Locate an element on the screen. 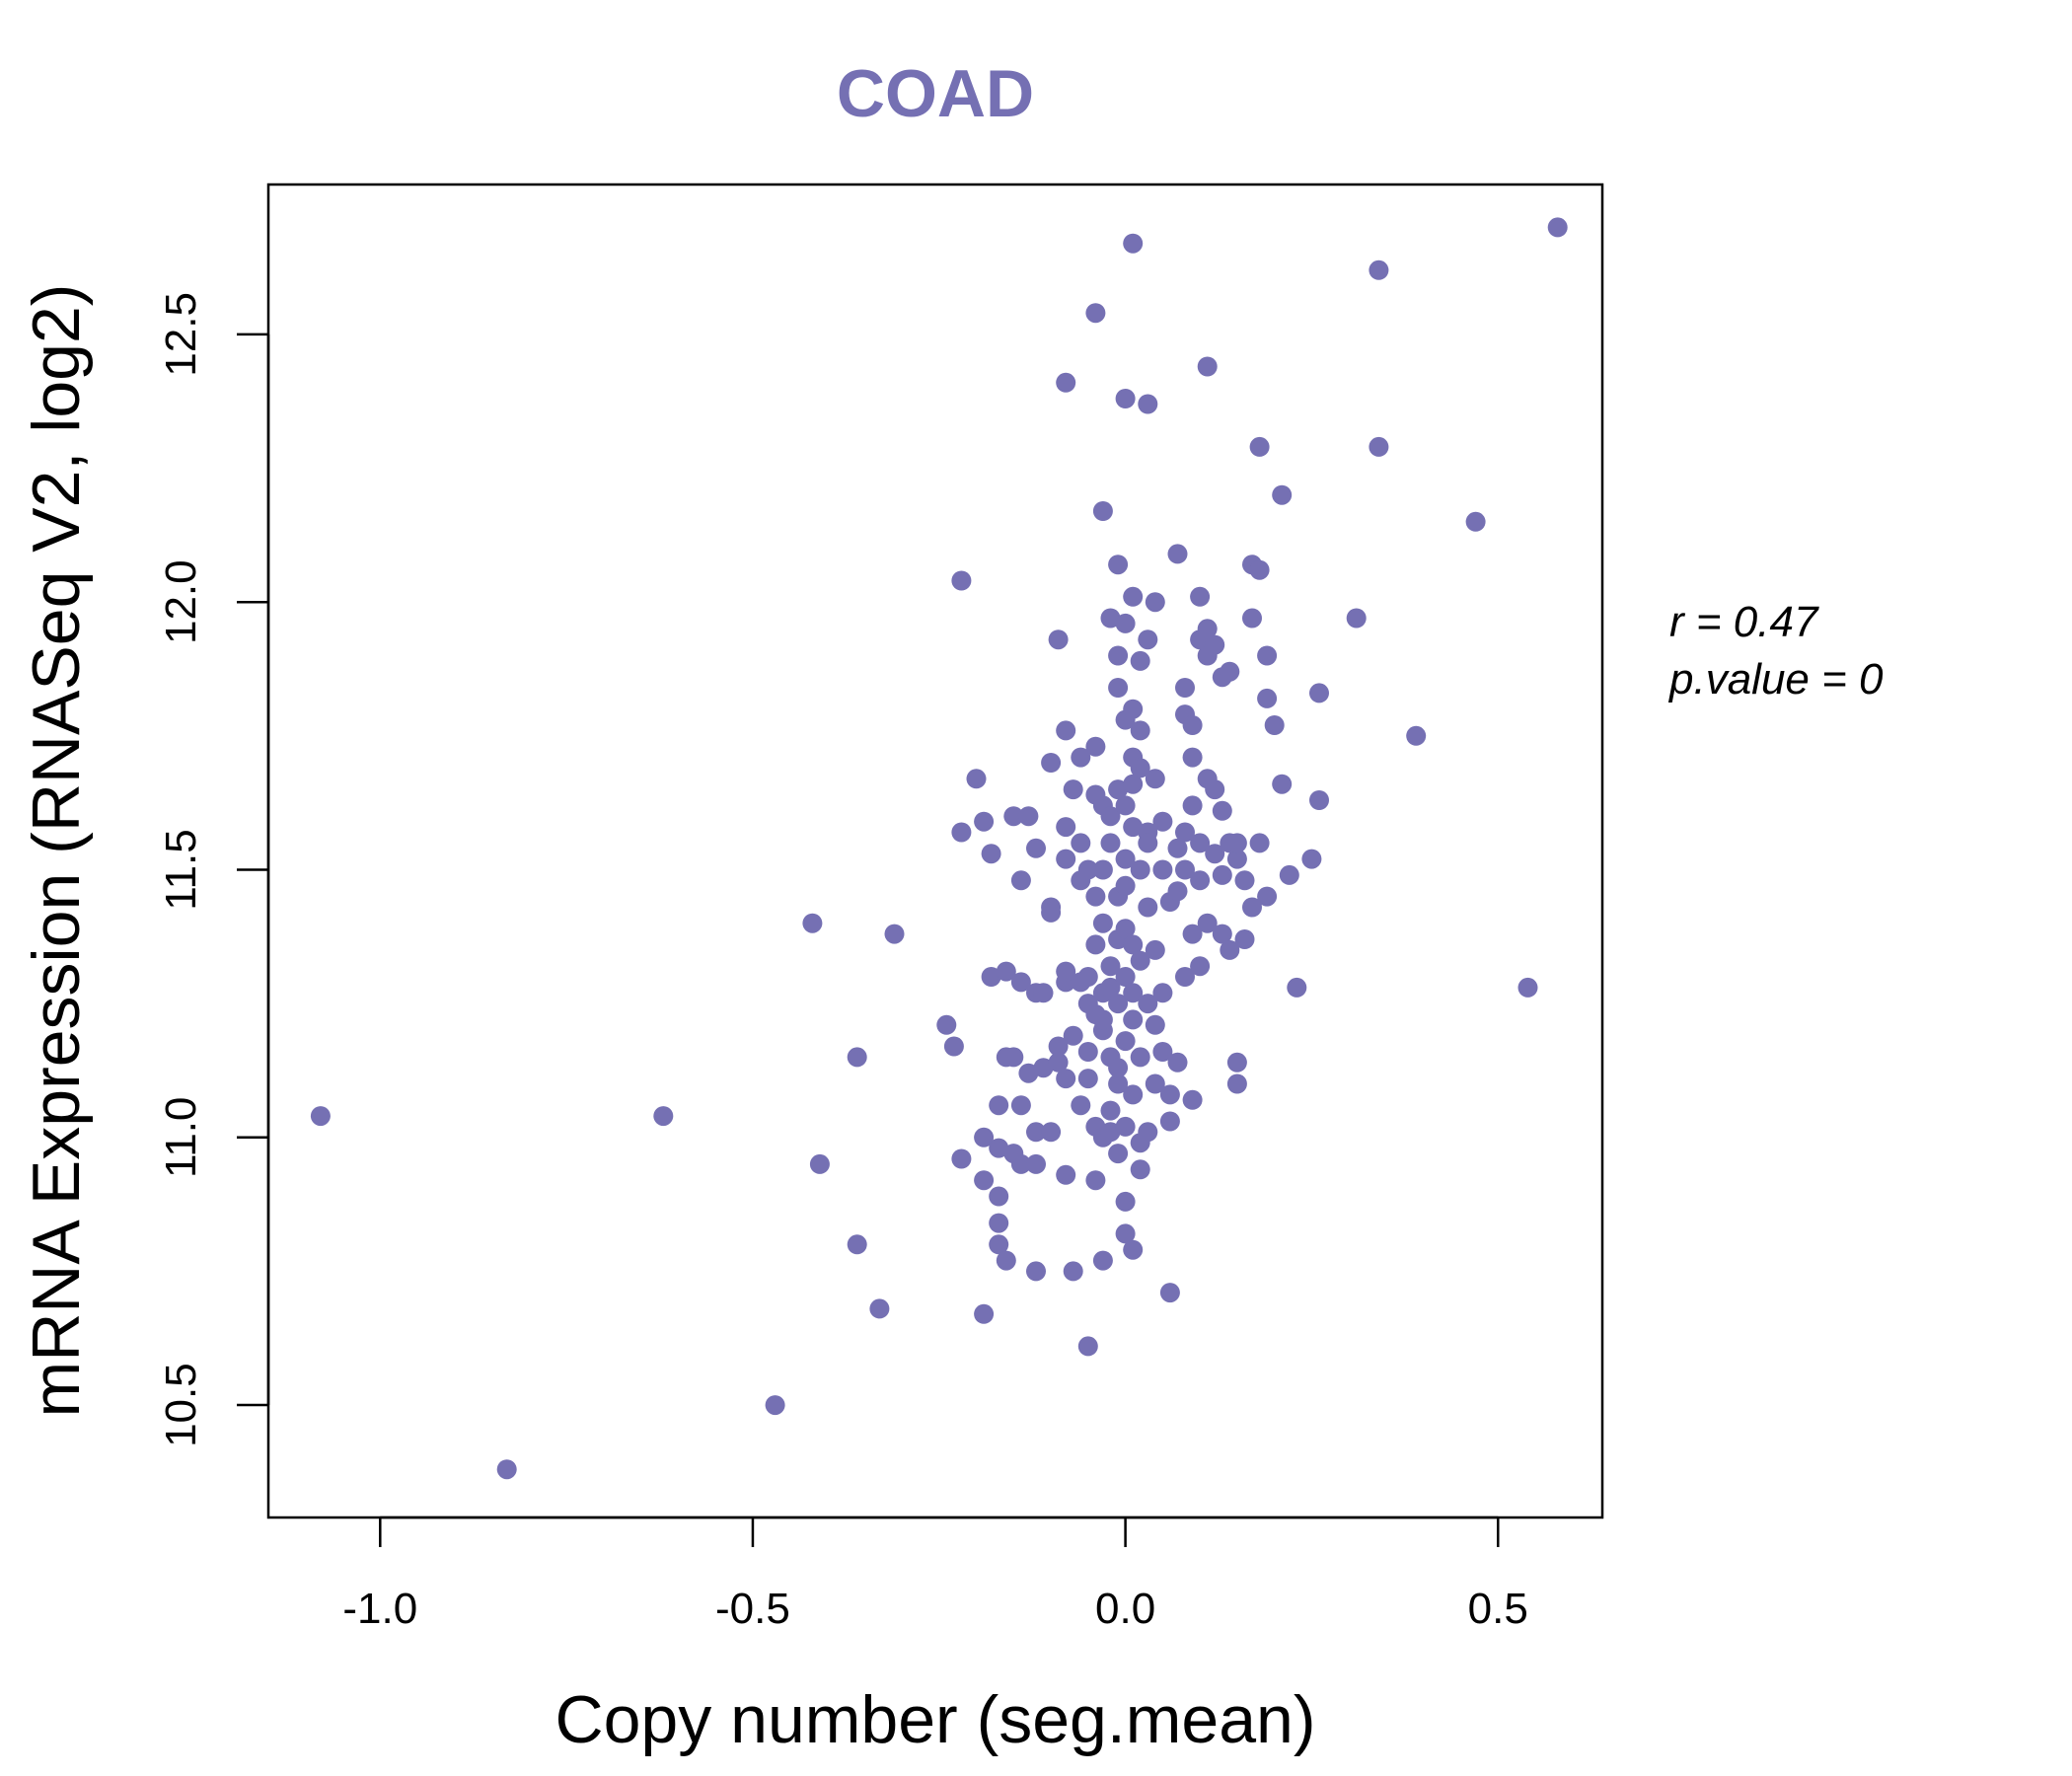  x-tick-label: -0.5 is located at coordinates (753, 1609).